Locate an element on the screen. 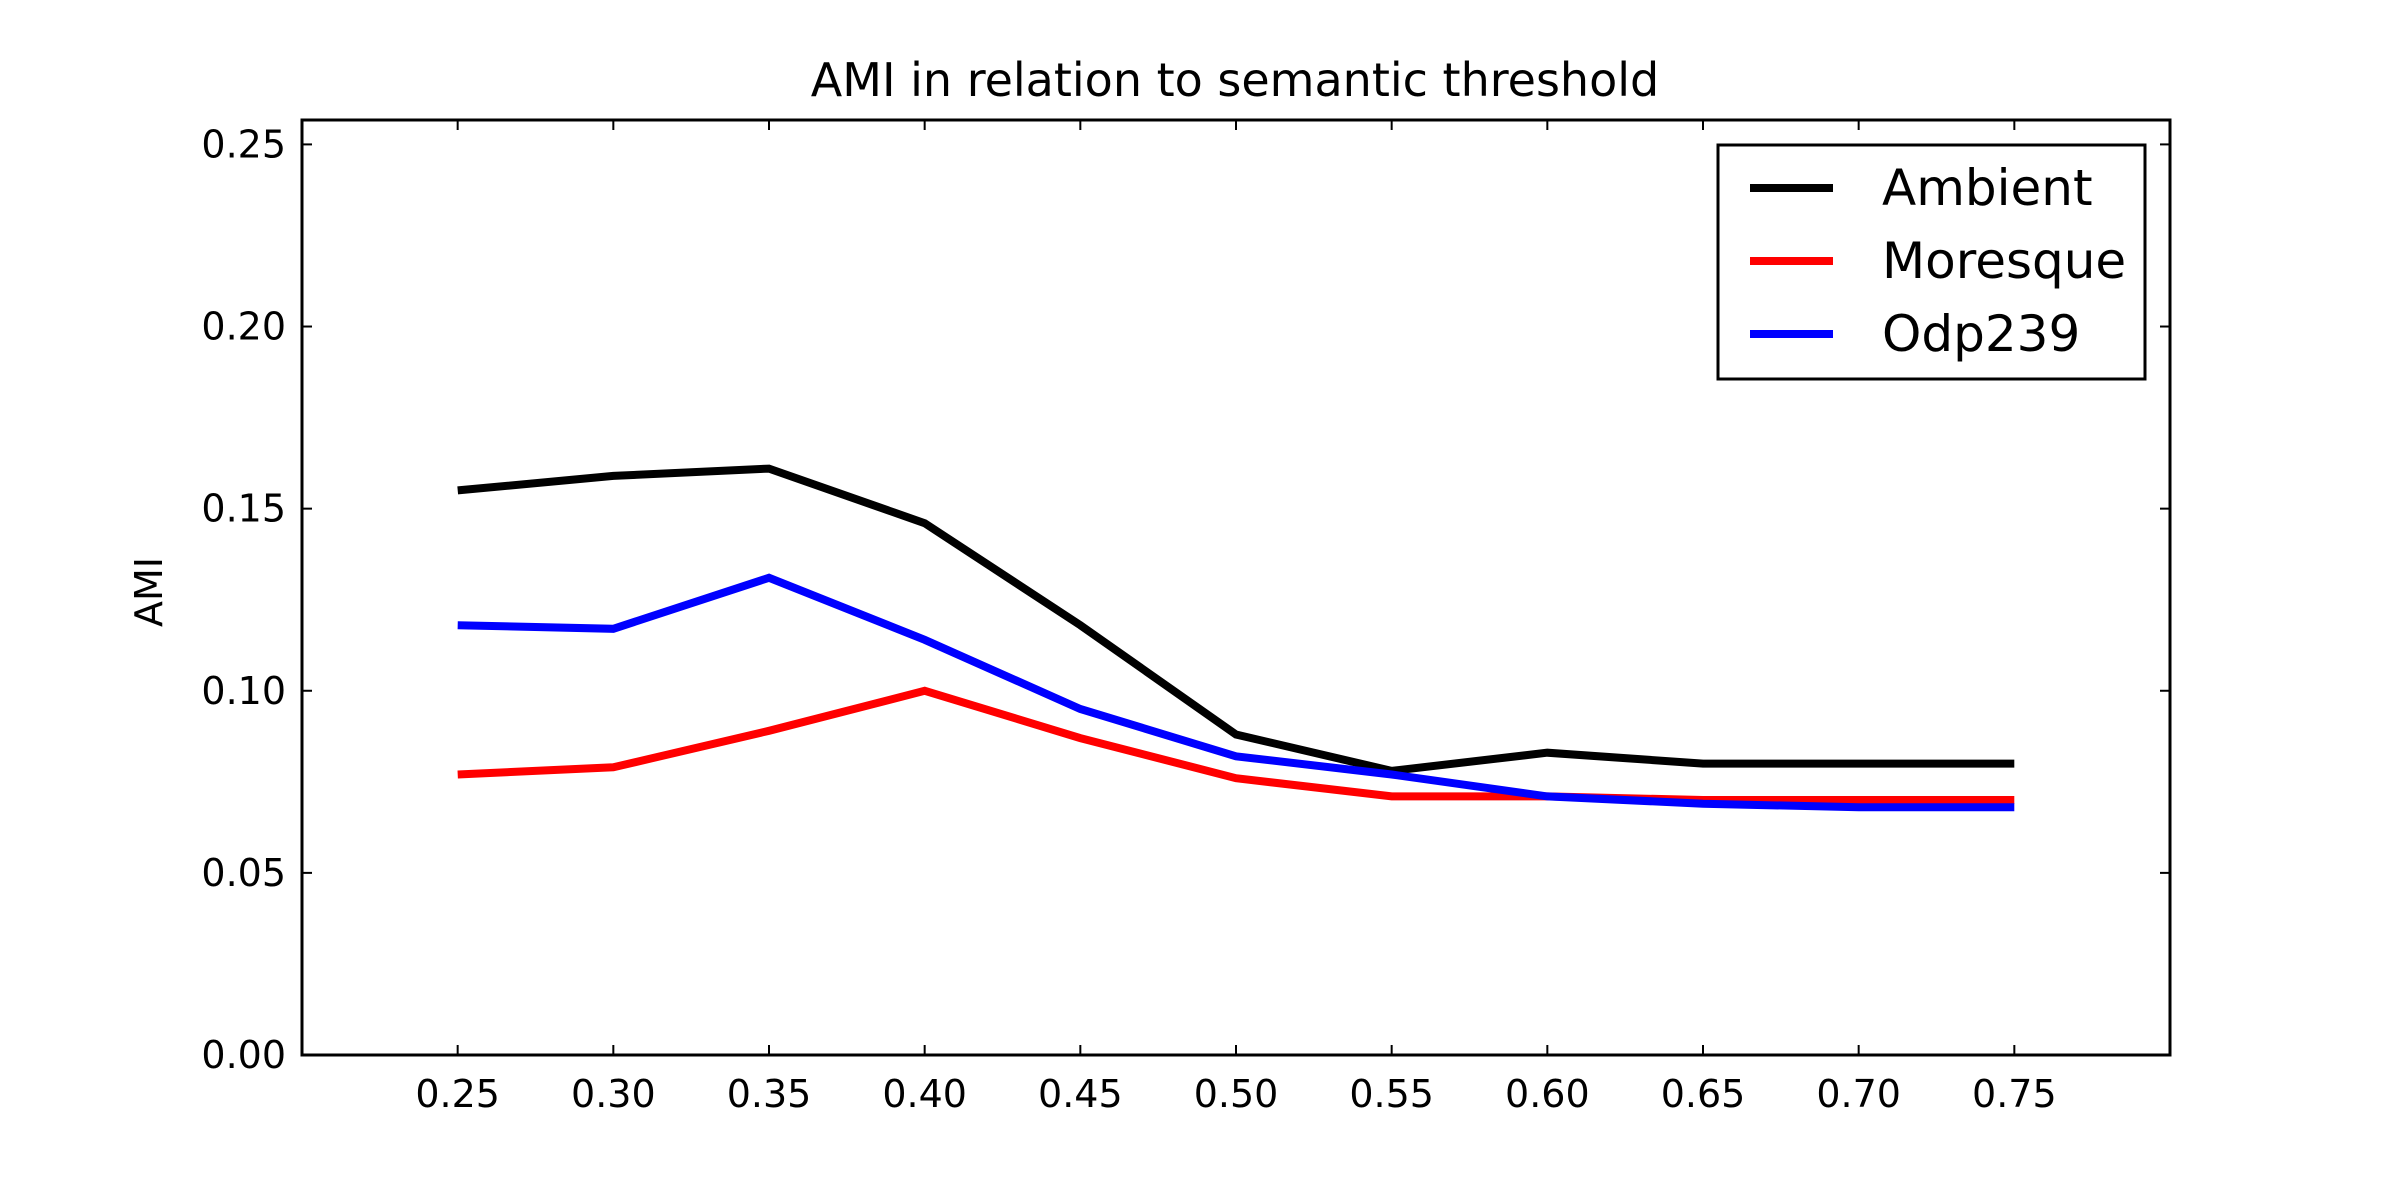  legend: Ambient Moresque Odp239 is located at coordinates (1931, 262).